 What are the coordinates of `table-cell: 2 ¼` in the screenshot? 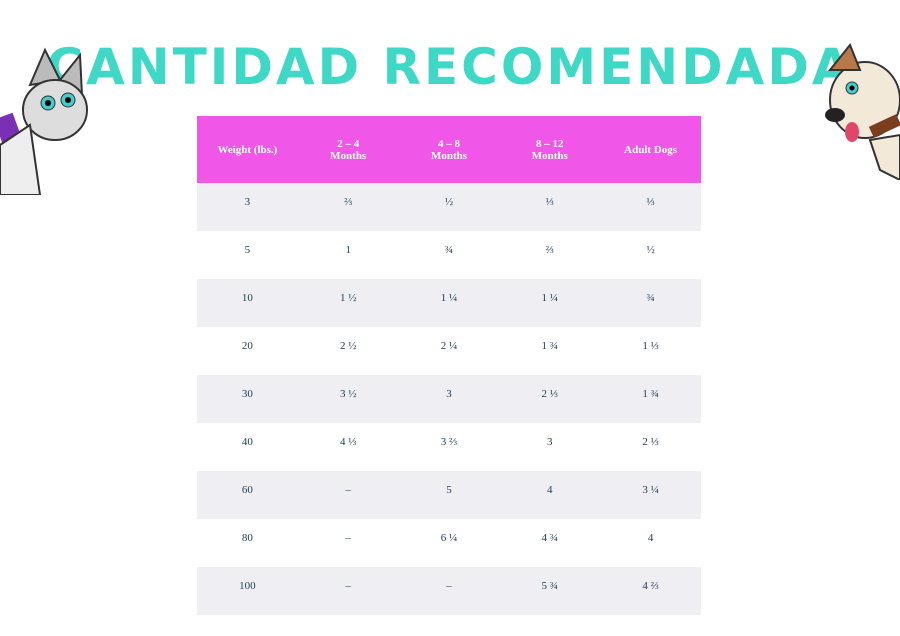 It's located at (449, 346).